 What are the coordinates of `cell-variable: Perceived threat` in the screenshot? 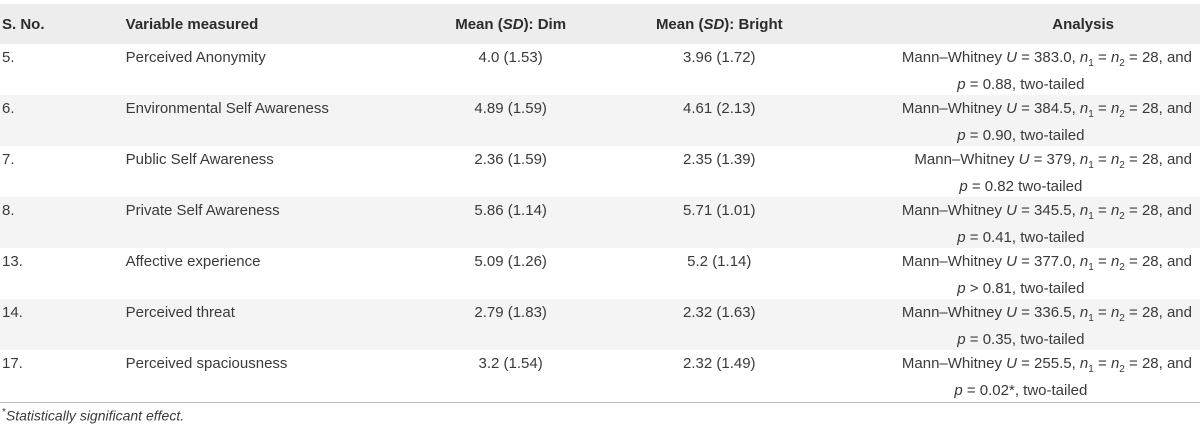 It's located at (180, 312).